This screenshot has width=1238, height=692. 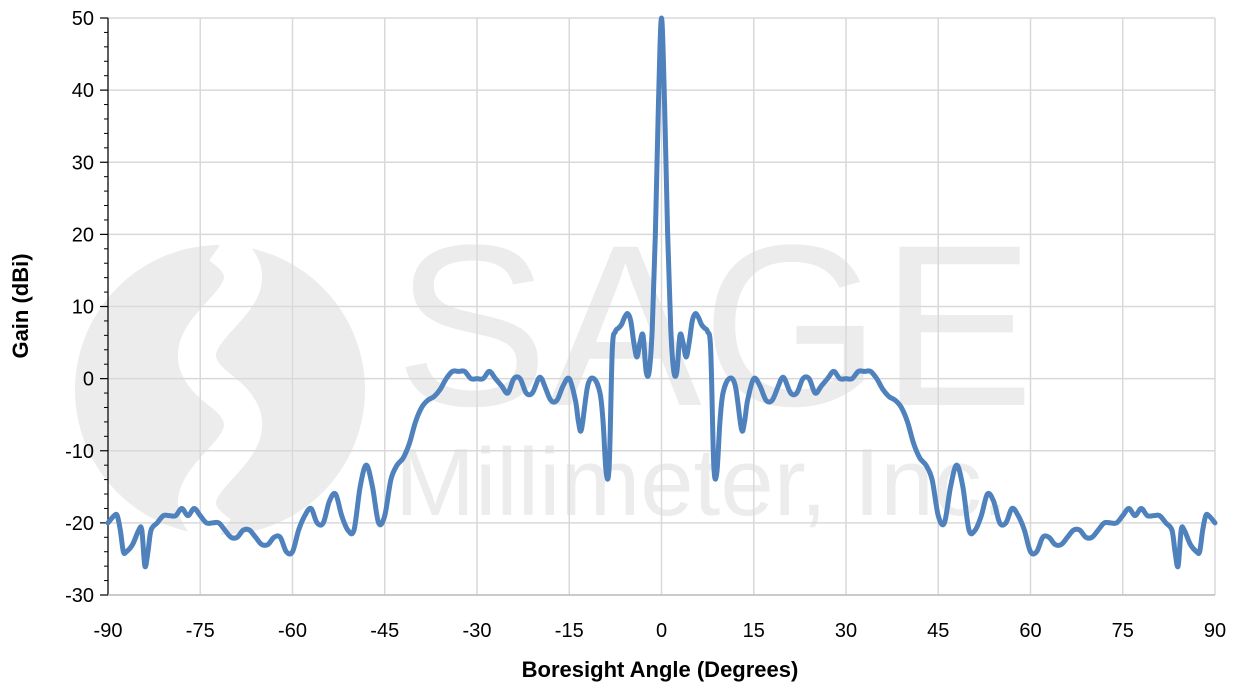 What do you see at coordinates (1030, 631) in the screenshot?
I see `x-tick-label: 60` at bounding box center [1030, 631].